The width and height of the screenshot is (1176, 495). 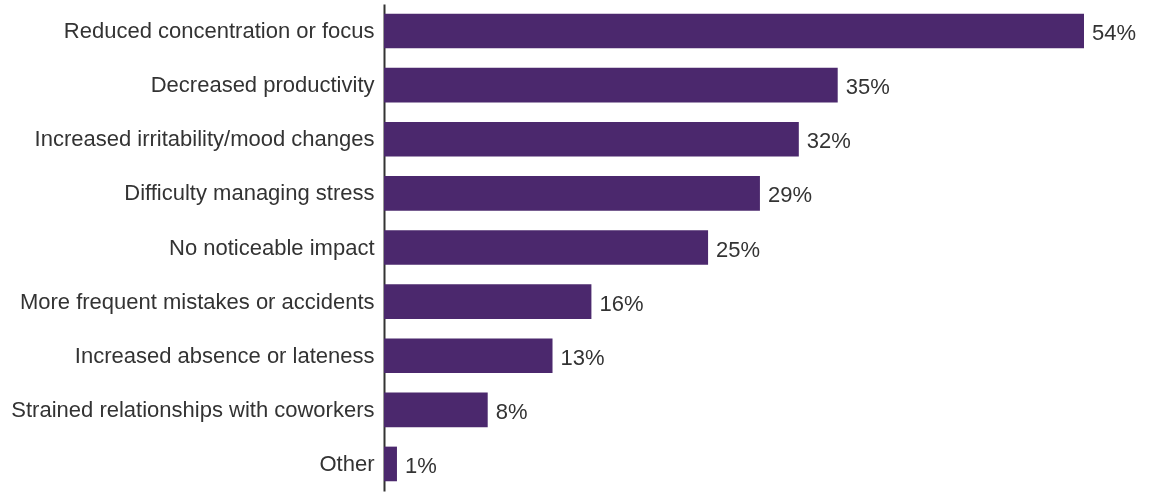 I want to click on y-tick-label: Increased absence or lateness, so click(x=224, y=355).